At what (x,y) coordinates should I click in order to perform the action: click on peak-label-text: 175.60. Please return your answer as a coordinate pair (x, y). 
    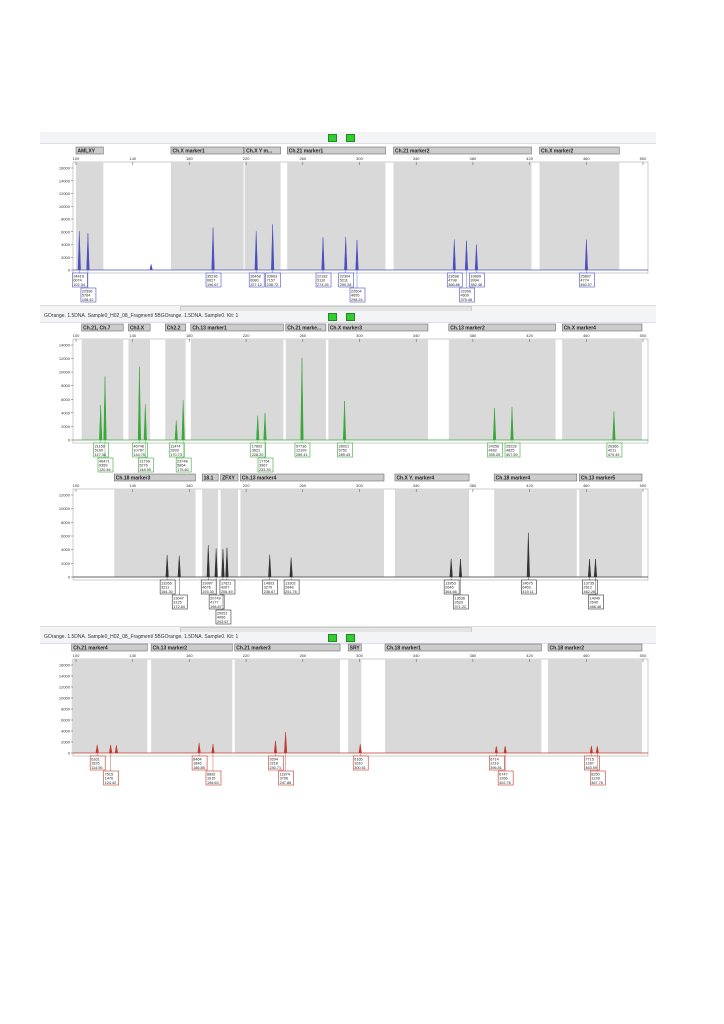
    Looking at the image, I should click on (183, 470).